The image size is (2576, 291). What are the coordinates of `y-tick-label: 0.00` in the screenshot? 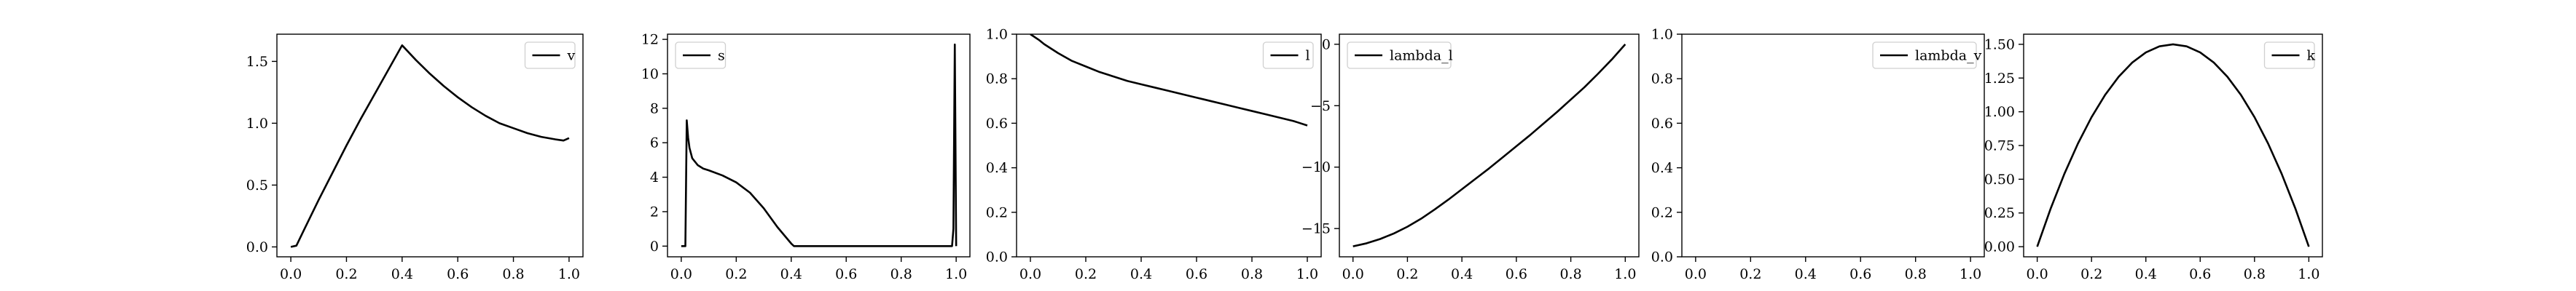 It's located at (1999, 247).